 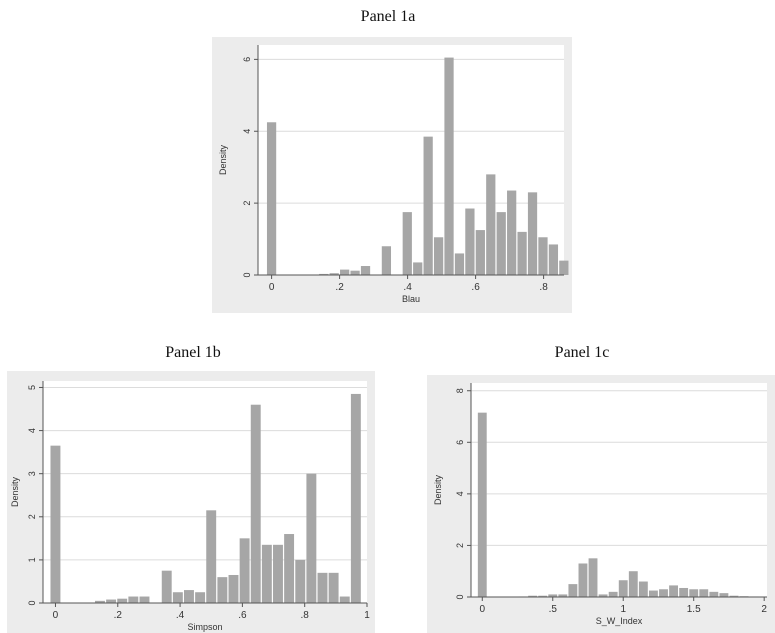 I want to click on panel-1b-title: Panel 1b, so click(x=193, y=352).